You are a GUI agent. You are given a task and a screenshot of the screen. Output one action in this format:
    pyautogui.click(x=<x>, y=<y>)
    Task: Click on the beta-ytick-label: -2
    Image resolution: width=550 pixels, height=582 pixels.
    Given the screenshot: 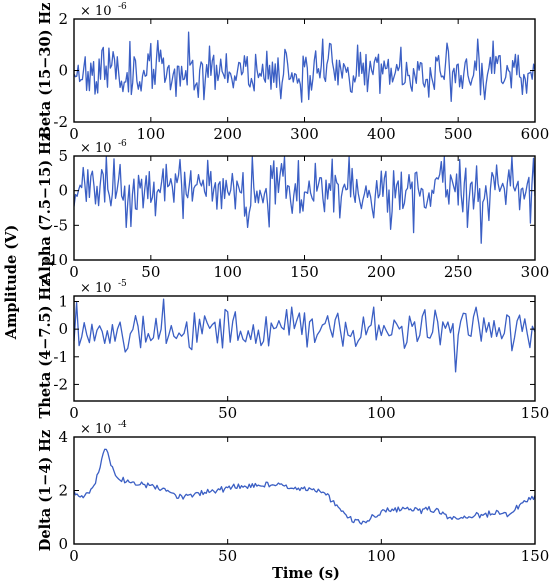 What is the action you would take?
    pyautogui.click(x=60, y=122)
    